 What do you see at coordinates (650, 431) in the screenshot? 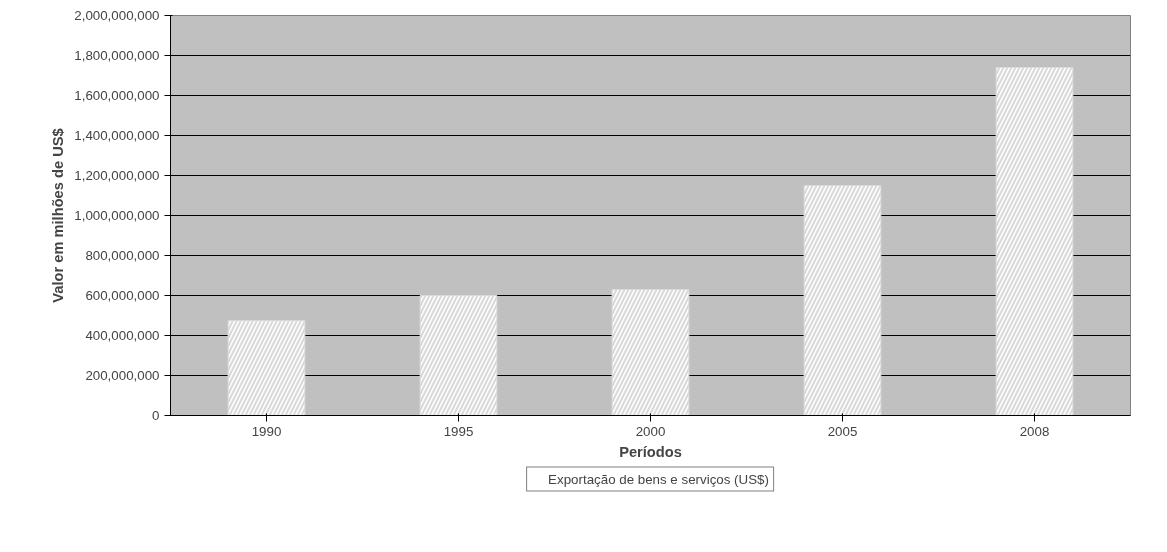
I see `x-tick-label: 2000` at bounding box center [650, 431].